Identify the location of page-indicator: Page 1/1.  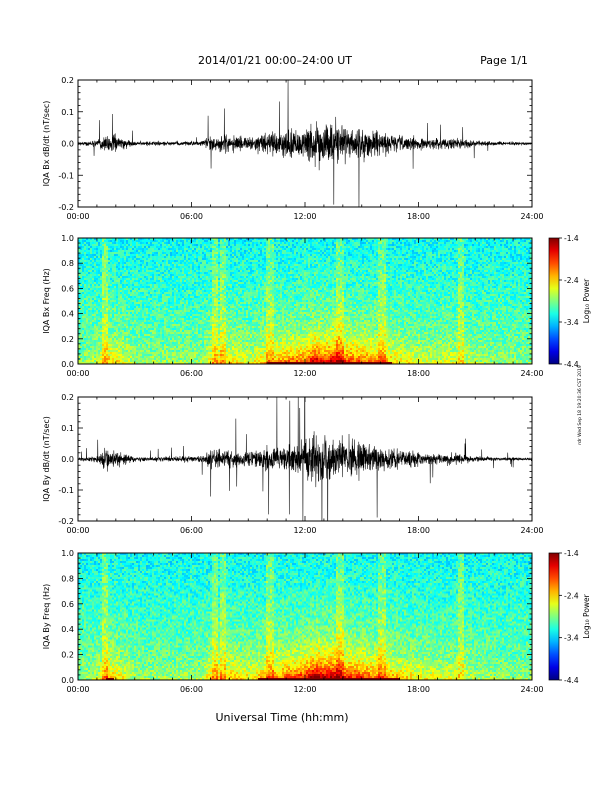
(504, 60).